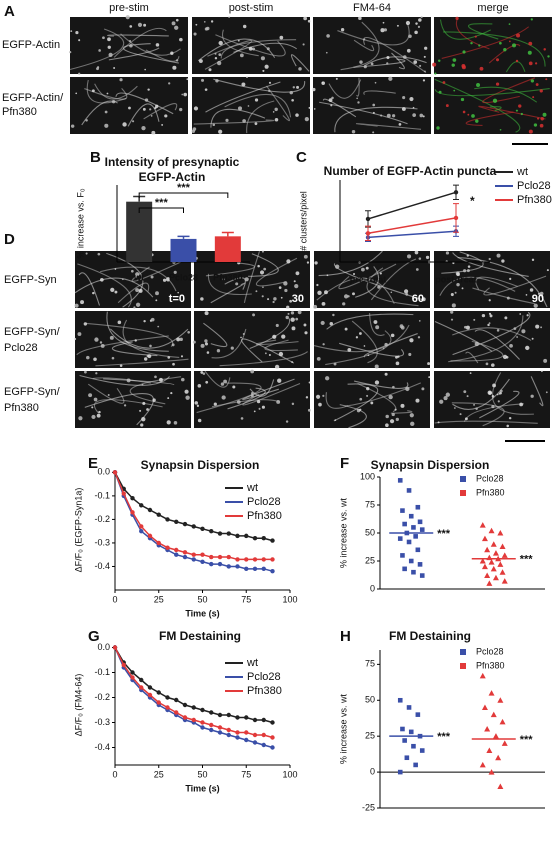 Image resolution: width=554 pixels, height=852 pixels. What do you see at coordinates (298, 299) in the screenshot?
I see `time-label: 30` at bounding box center [298, 299].